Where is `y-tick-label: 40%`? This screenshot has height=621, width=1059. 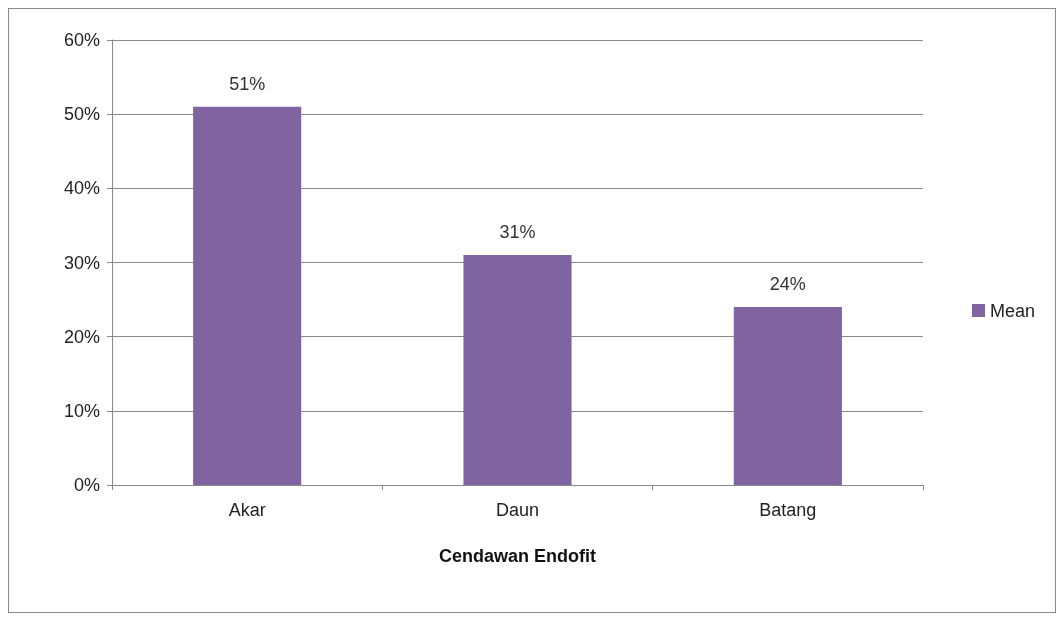
y-tick-label: 40% is located at coordinates (81, 188).